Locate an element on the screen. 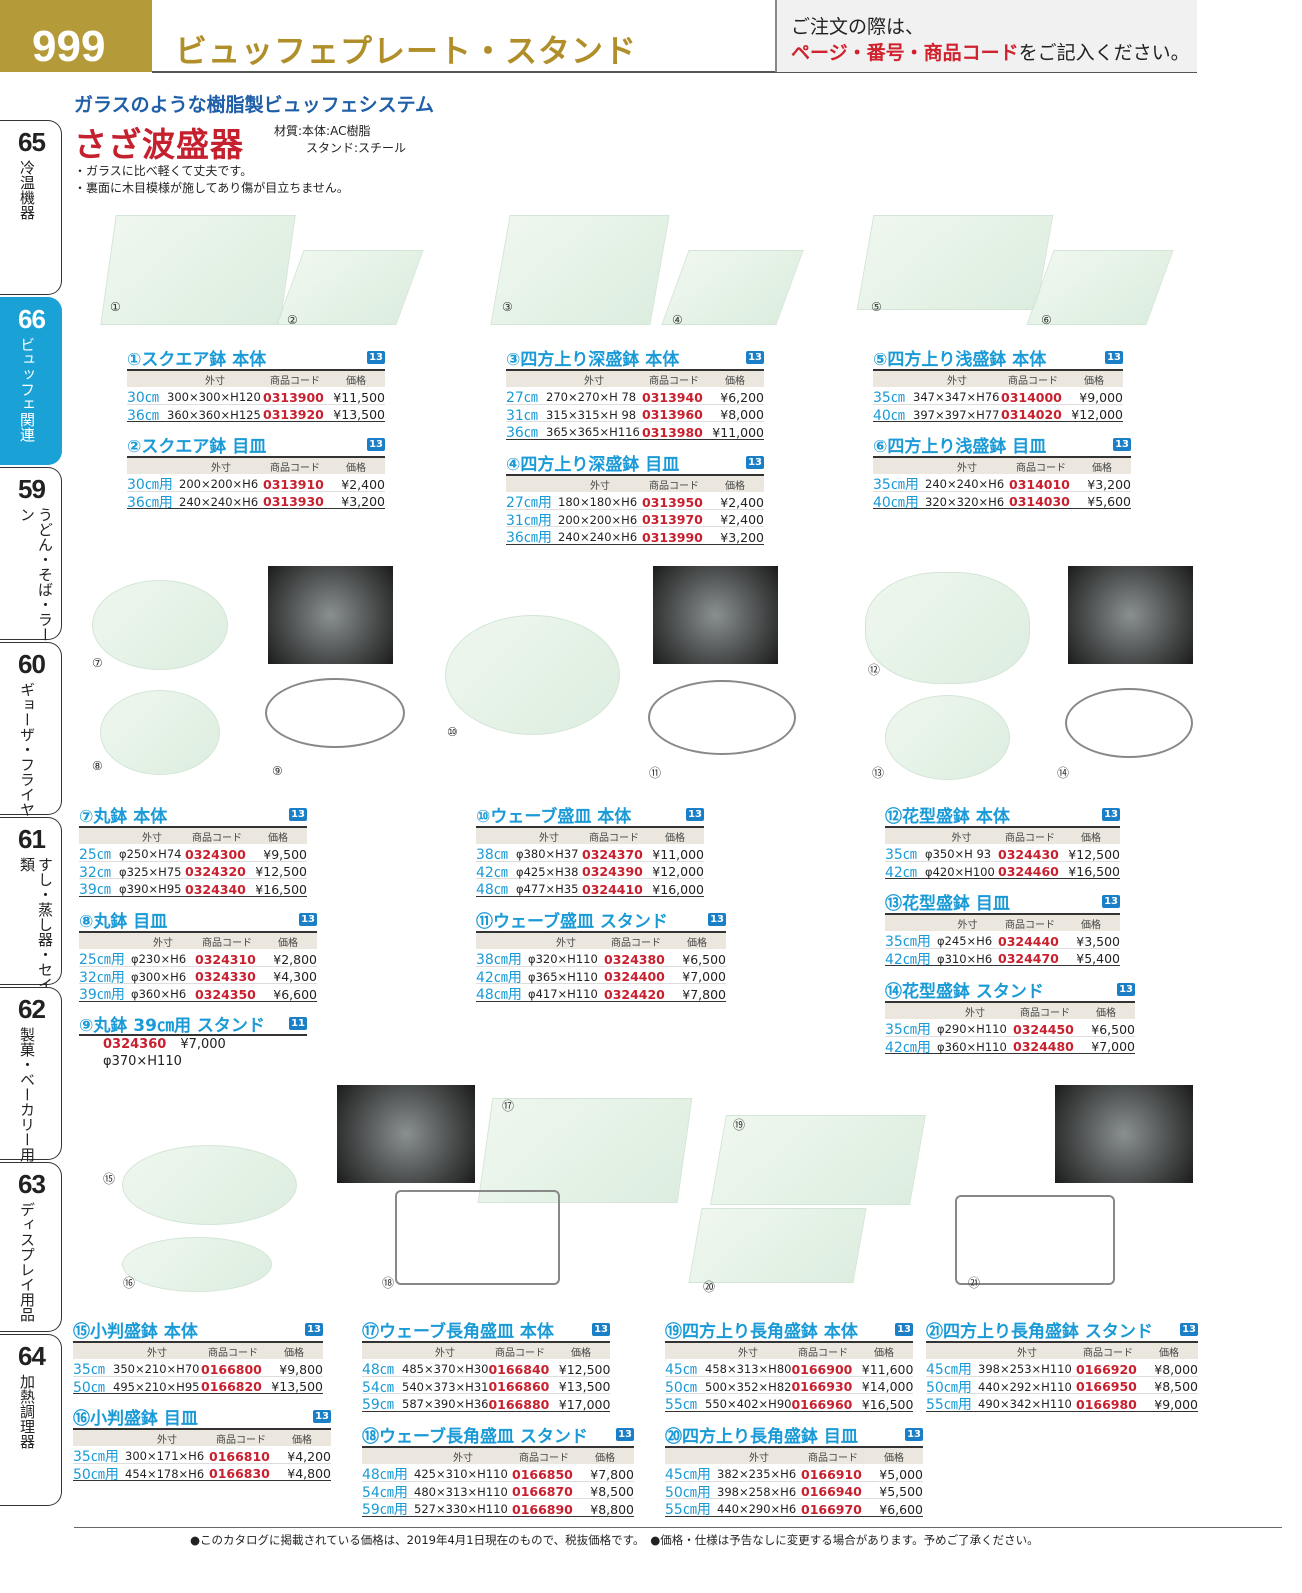 The height and width of the screenshot is (1593, 1302). table-row: 36㎝用 240×240×H6 0313990 ¥3,200 is located at coordinates (635, 536).